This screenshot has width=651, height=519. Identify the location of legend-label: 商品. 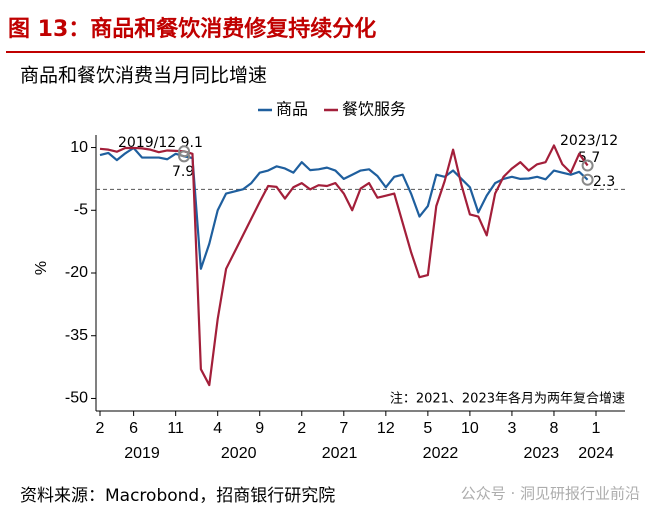
(292, 109).